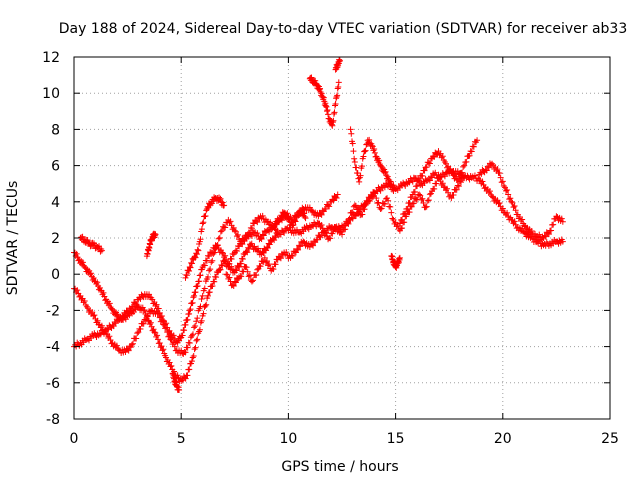 This screenshot has height=480, width=640. I want to click on y-tick-label: 2, so click(55, 239).